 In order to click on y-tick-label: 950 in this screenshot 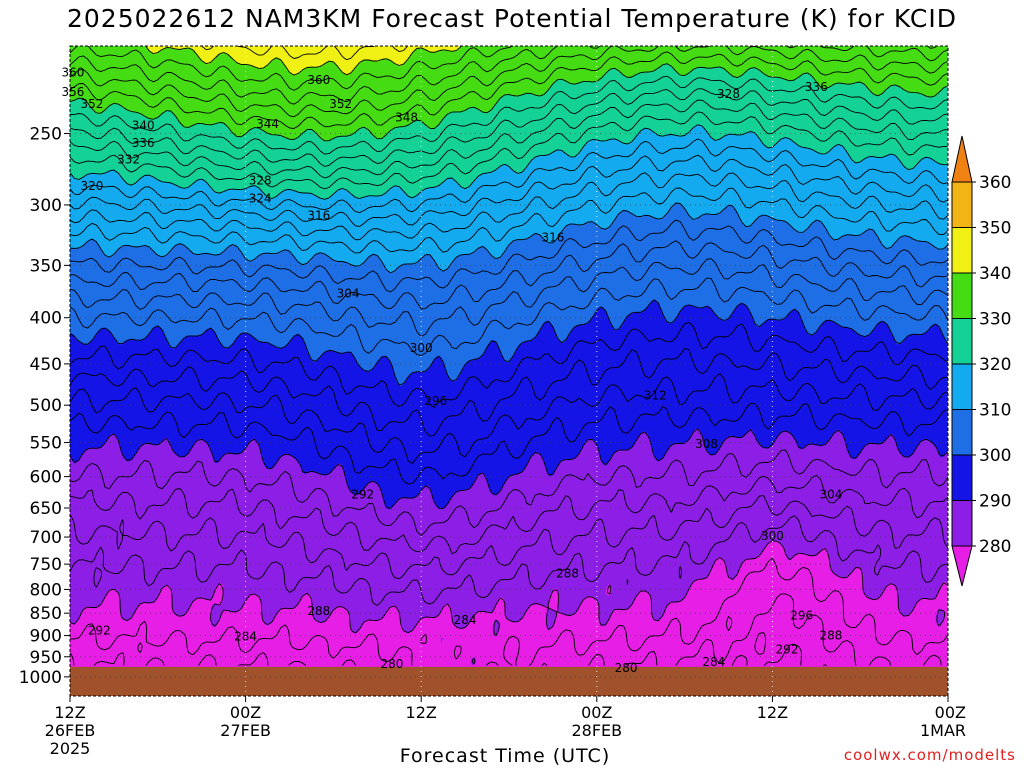, I will do `click(46, 658)`.